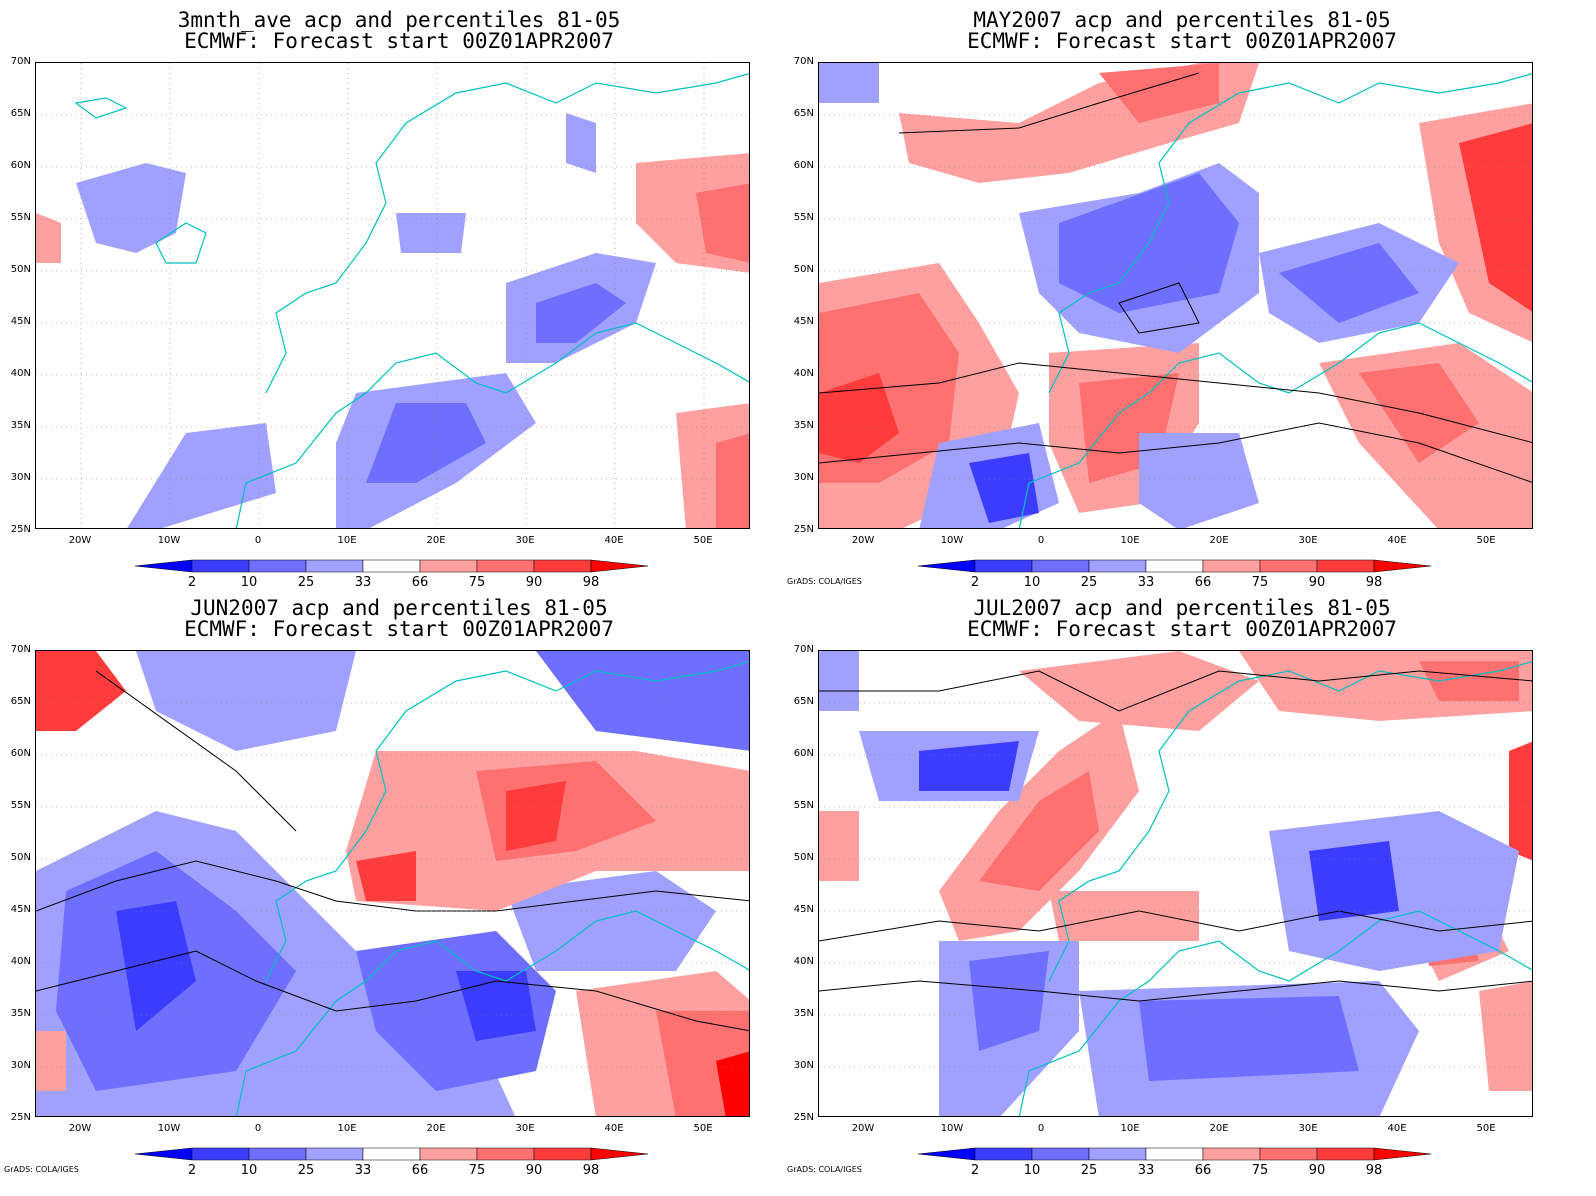 This screenshot has height=1196, width=1596. What do you see at coordinates (1397, 540) in the screenshot?
I see `longitude-tick-label: 40E` at bounding box center [1397, 540].